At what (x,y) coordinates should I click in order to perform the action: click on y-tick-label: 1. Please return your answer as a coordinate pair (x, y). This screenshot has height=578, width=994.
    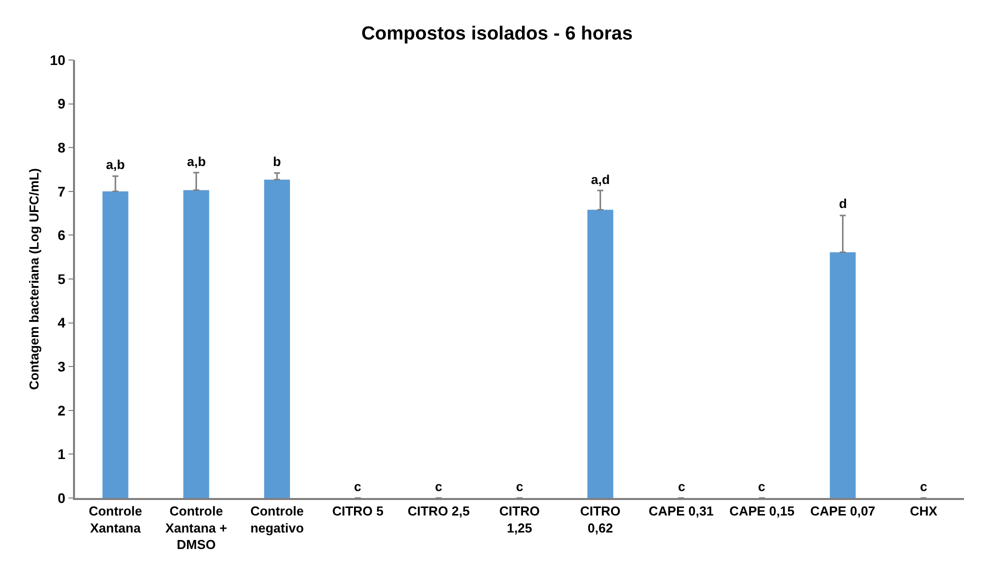
    Looking at the image, I should click on (62, 454).